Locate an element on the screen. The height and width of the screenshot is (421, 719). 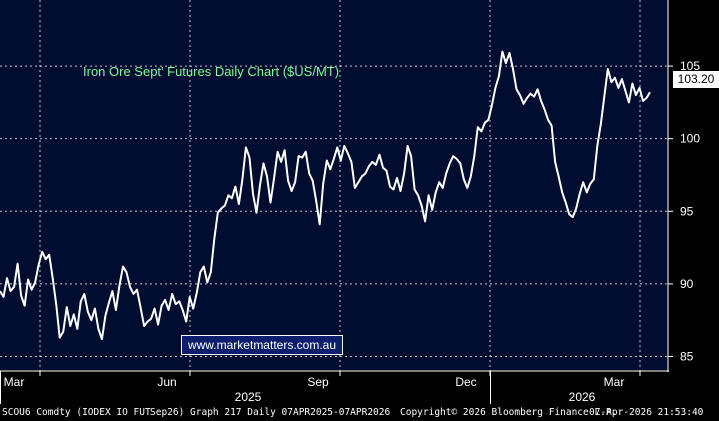
x-axis-ticks: Mar Jun Sep Dec Mar 2025 2026 is located at coordinates (320, 387).